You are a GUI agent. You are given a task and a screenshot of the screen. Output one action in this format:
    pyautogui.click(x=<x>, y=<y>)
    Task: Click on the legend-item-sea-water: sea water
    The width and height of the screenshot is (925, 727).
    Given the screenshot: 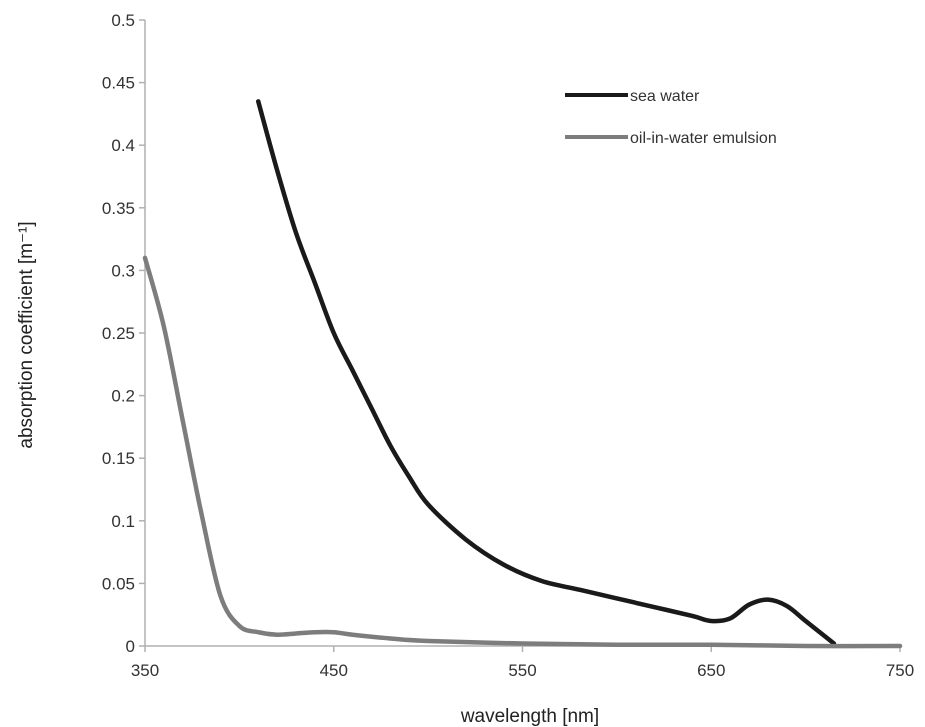 What is the action you would take?
    pyautogui.click(x=632, y=96)
    